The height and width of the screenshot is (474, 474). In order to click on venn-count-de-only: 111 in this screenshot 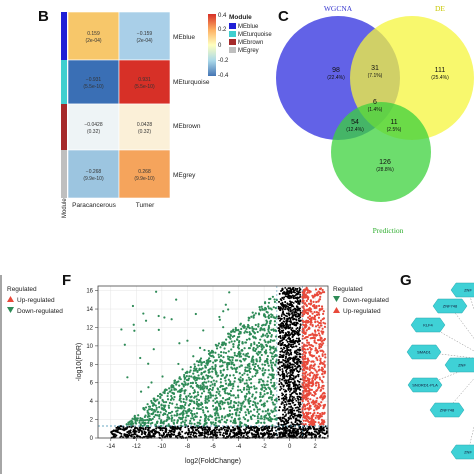, I will do `click(440, 70)`.